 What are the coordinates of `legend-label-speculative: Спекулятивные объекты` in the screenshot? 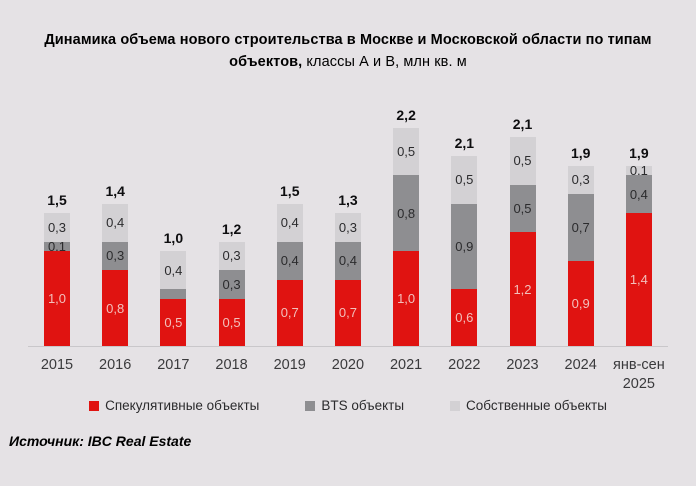 It's located at (182, 405).